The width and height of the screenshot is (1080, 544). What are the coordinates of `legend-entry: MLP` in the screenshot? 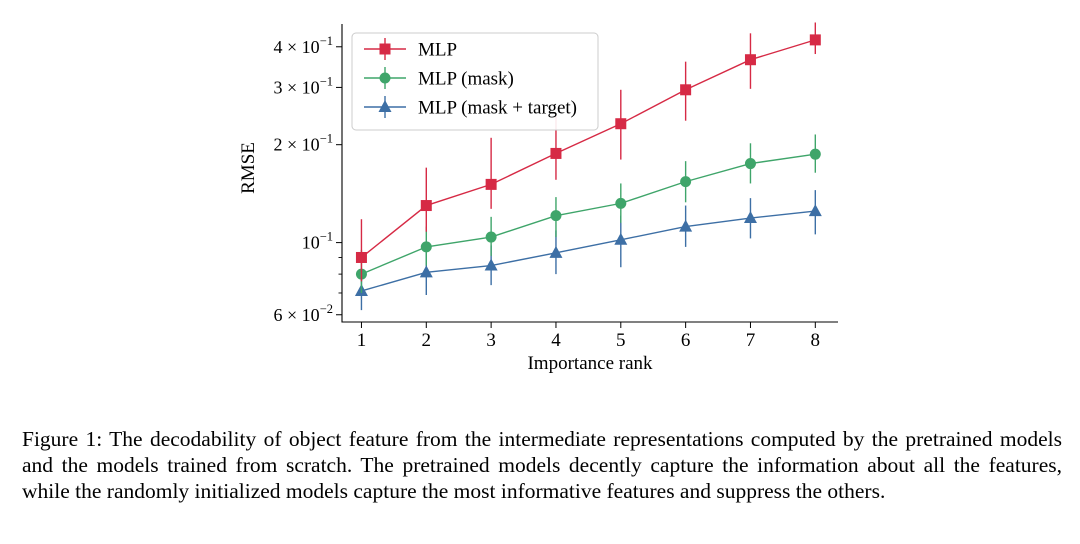 It's located at (410, 49).